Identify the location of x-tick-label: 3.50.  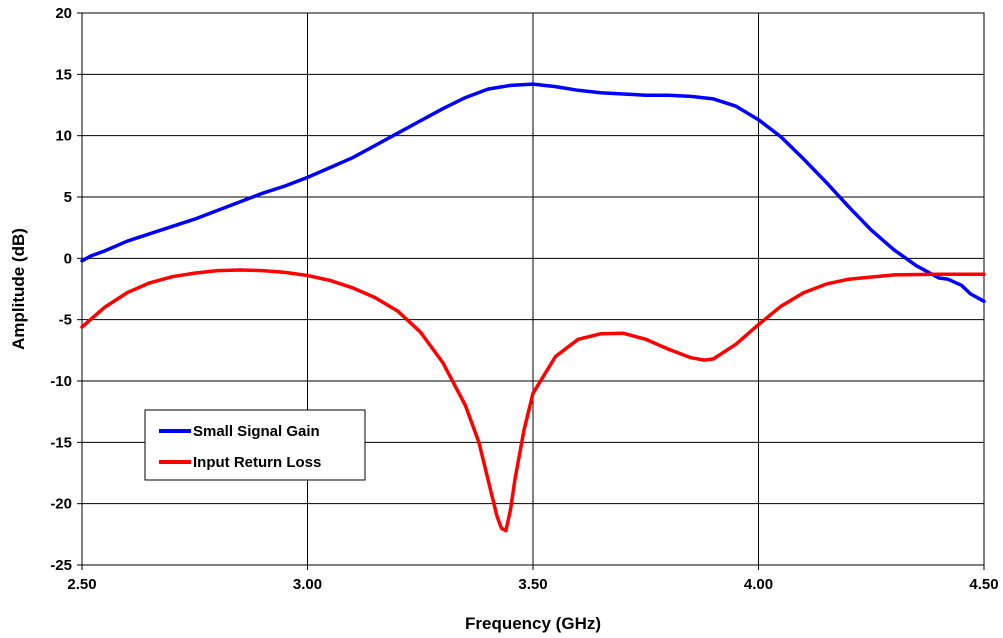
(532, 584).